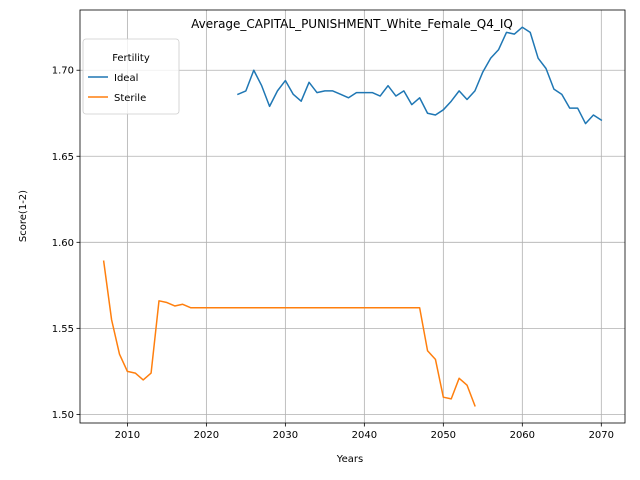  What do you see at coordinates (522, 435) in the screenshot?
I see `x-tick-label: 2060` at bounding box center [522, 435].